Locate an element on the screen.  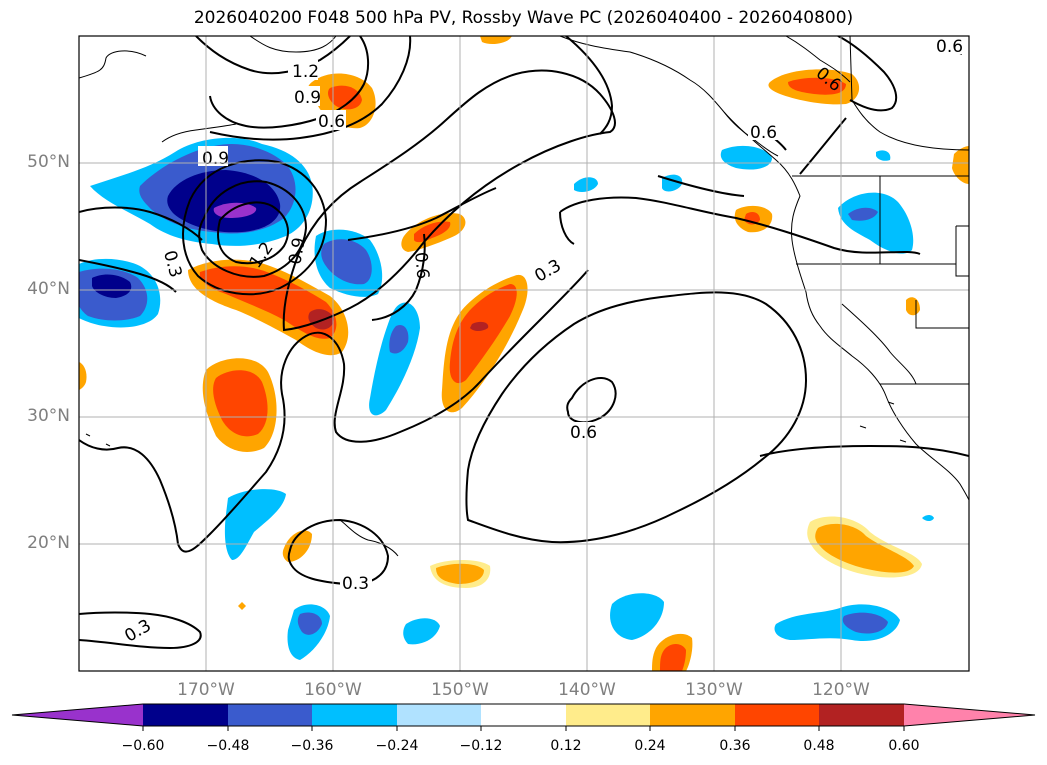
longitude-label: 120°W is located at coordinates (841, 690).